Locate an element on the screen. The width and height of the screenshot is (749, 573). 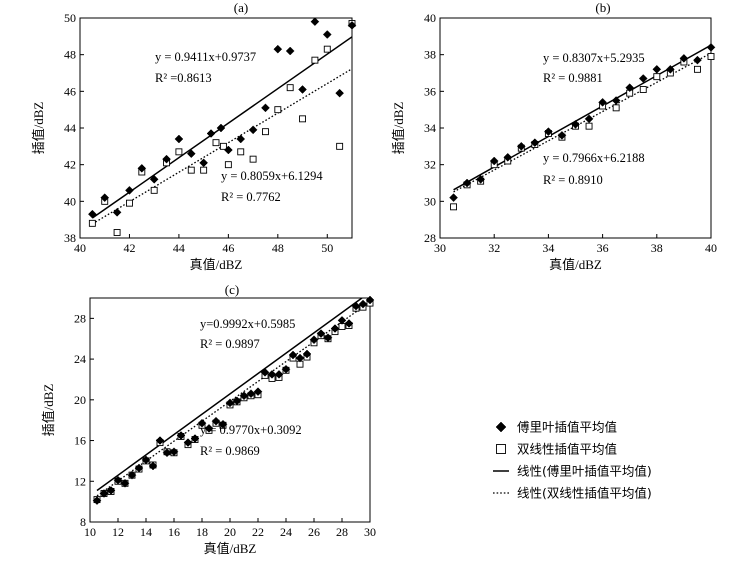
y-tick-label: 32 is located at coordinates (430, 165).